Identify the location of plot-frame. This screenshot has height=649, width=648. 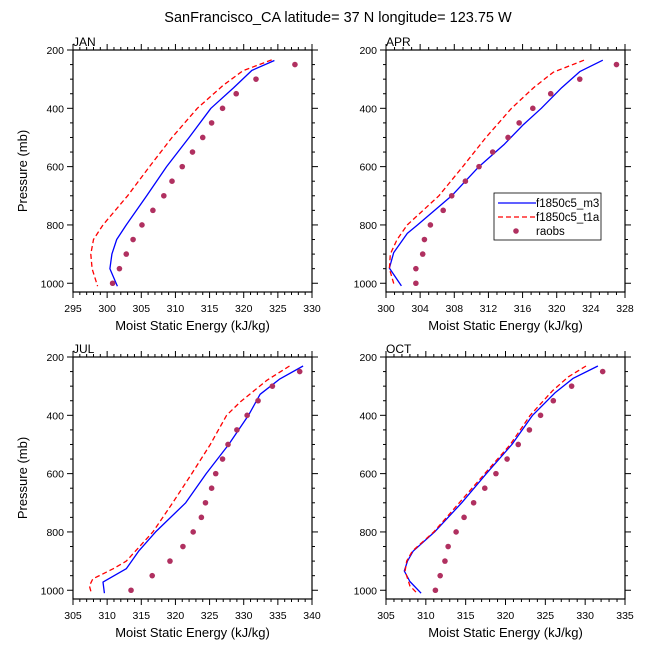
(192, 478).